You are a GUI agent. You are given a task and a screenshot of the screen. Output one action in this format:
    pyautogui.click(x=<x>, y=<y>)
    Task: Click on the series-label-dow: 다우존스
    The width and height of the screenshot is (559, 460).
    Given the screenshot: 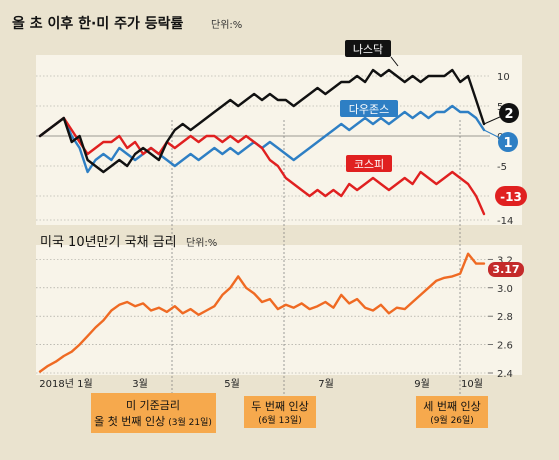 What is the action you would take?
    pyautogui.click(x=369, y=109)
    